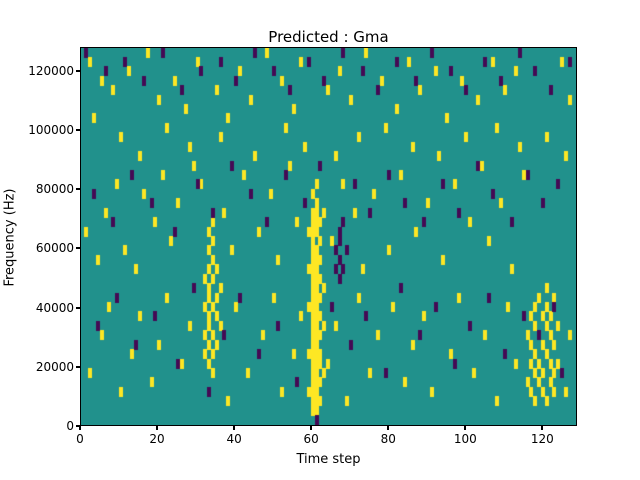 This screenshot has width=640, height=480. Describe the element at coordinates (465, 439) in the screenshot. I see `x-tick-label: 100` at that location.